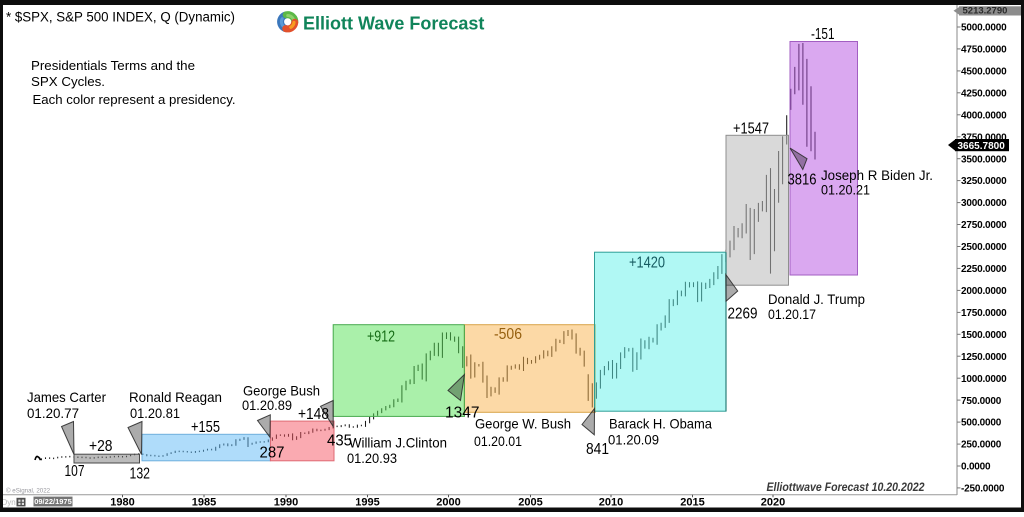 This screenshot has width=1024, height=517. Describe the element at coordinates (985, 11) in the screenshot. I see `svg-text: 5213.2790` at that location.